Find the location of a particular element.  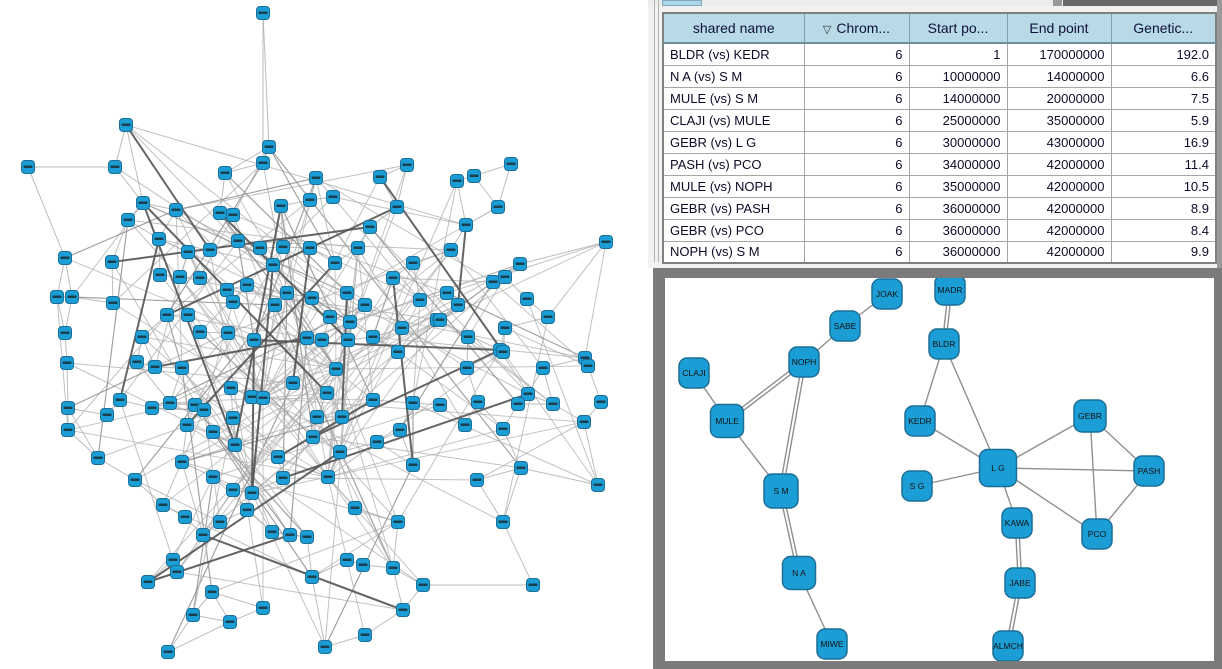

table-cell: GEBR (vs) PASH is located at coordinates (733, 208).